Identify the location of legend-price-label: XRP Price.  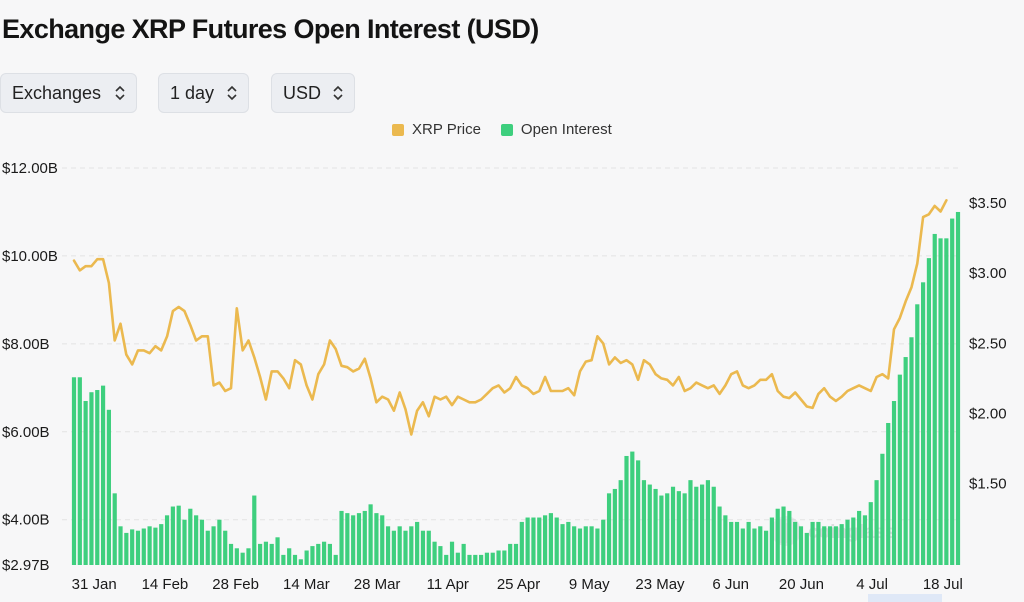
(446, 129).